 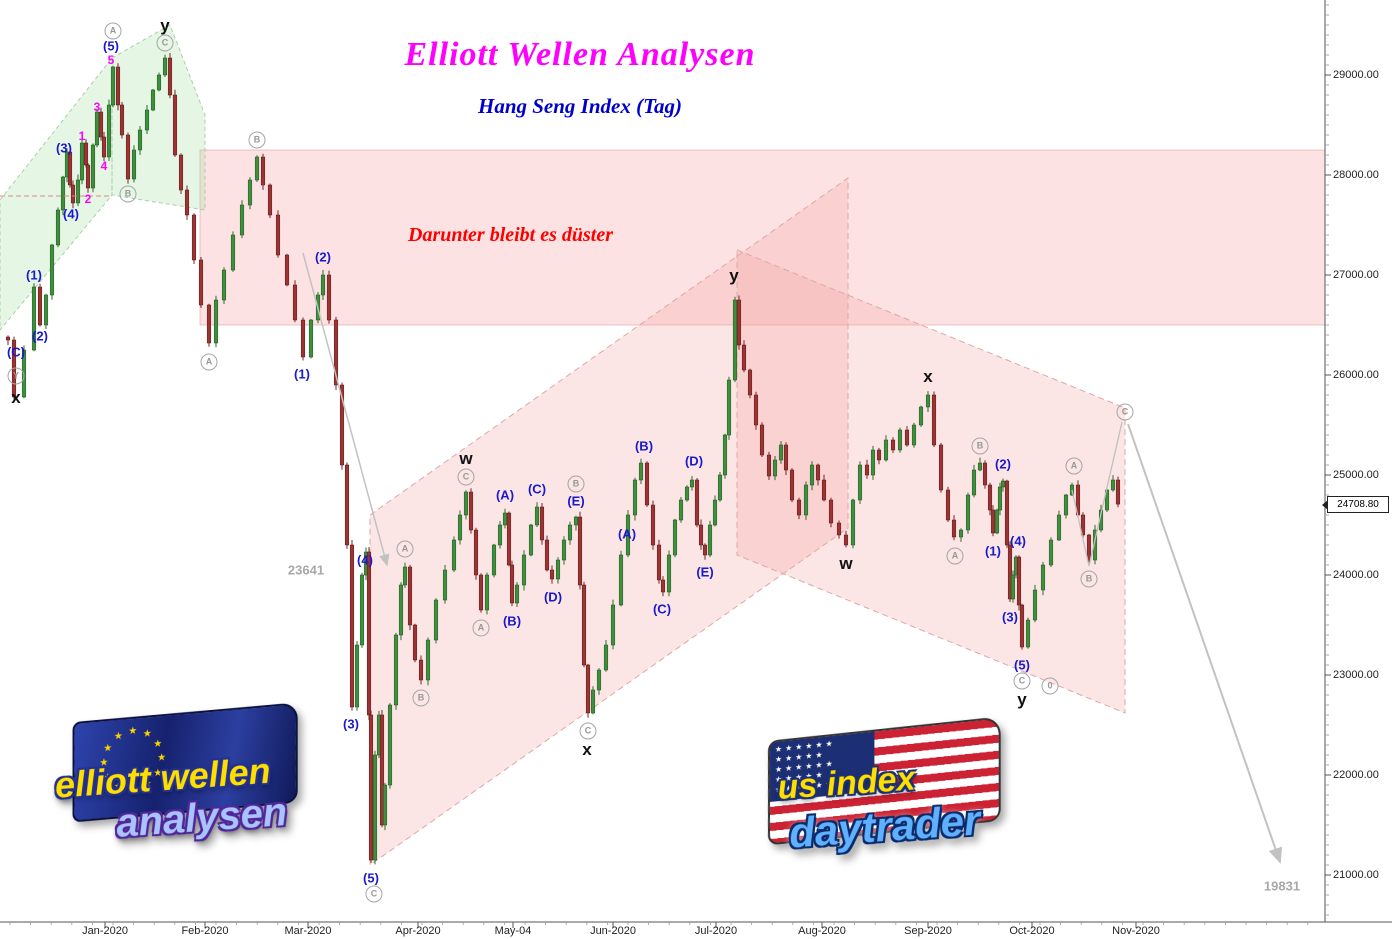 I want to click on current-price-tag: 24708.80, so click(x=1355, y=505).